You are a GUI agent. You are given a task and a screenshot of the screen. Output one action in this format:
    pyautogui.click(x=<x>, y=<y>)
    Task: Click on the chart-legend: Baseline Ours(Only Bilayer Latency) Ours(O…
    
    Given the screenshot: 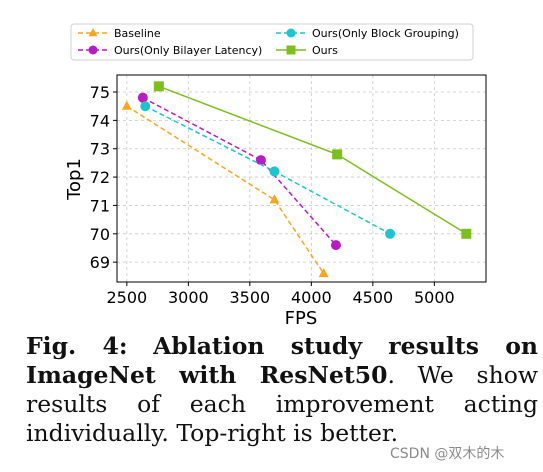 What is the action you would take?
    pyautogui.click(x=272, y=42)
    